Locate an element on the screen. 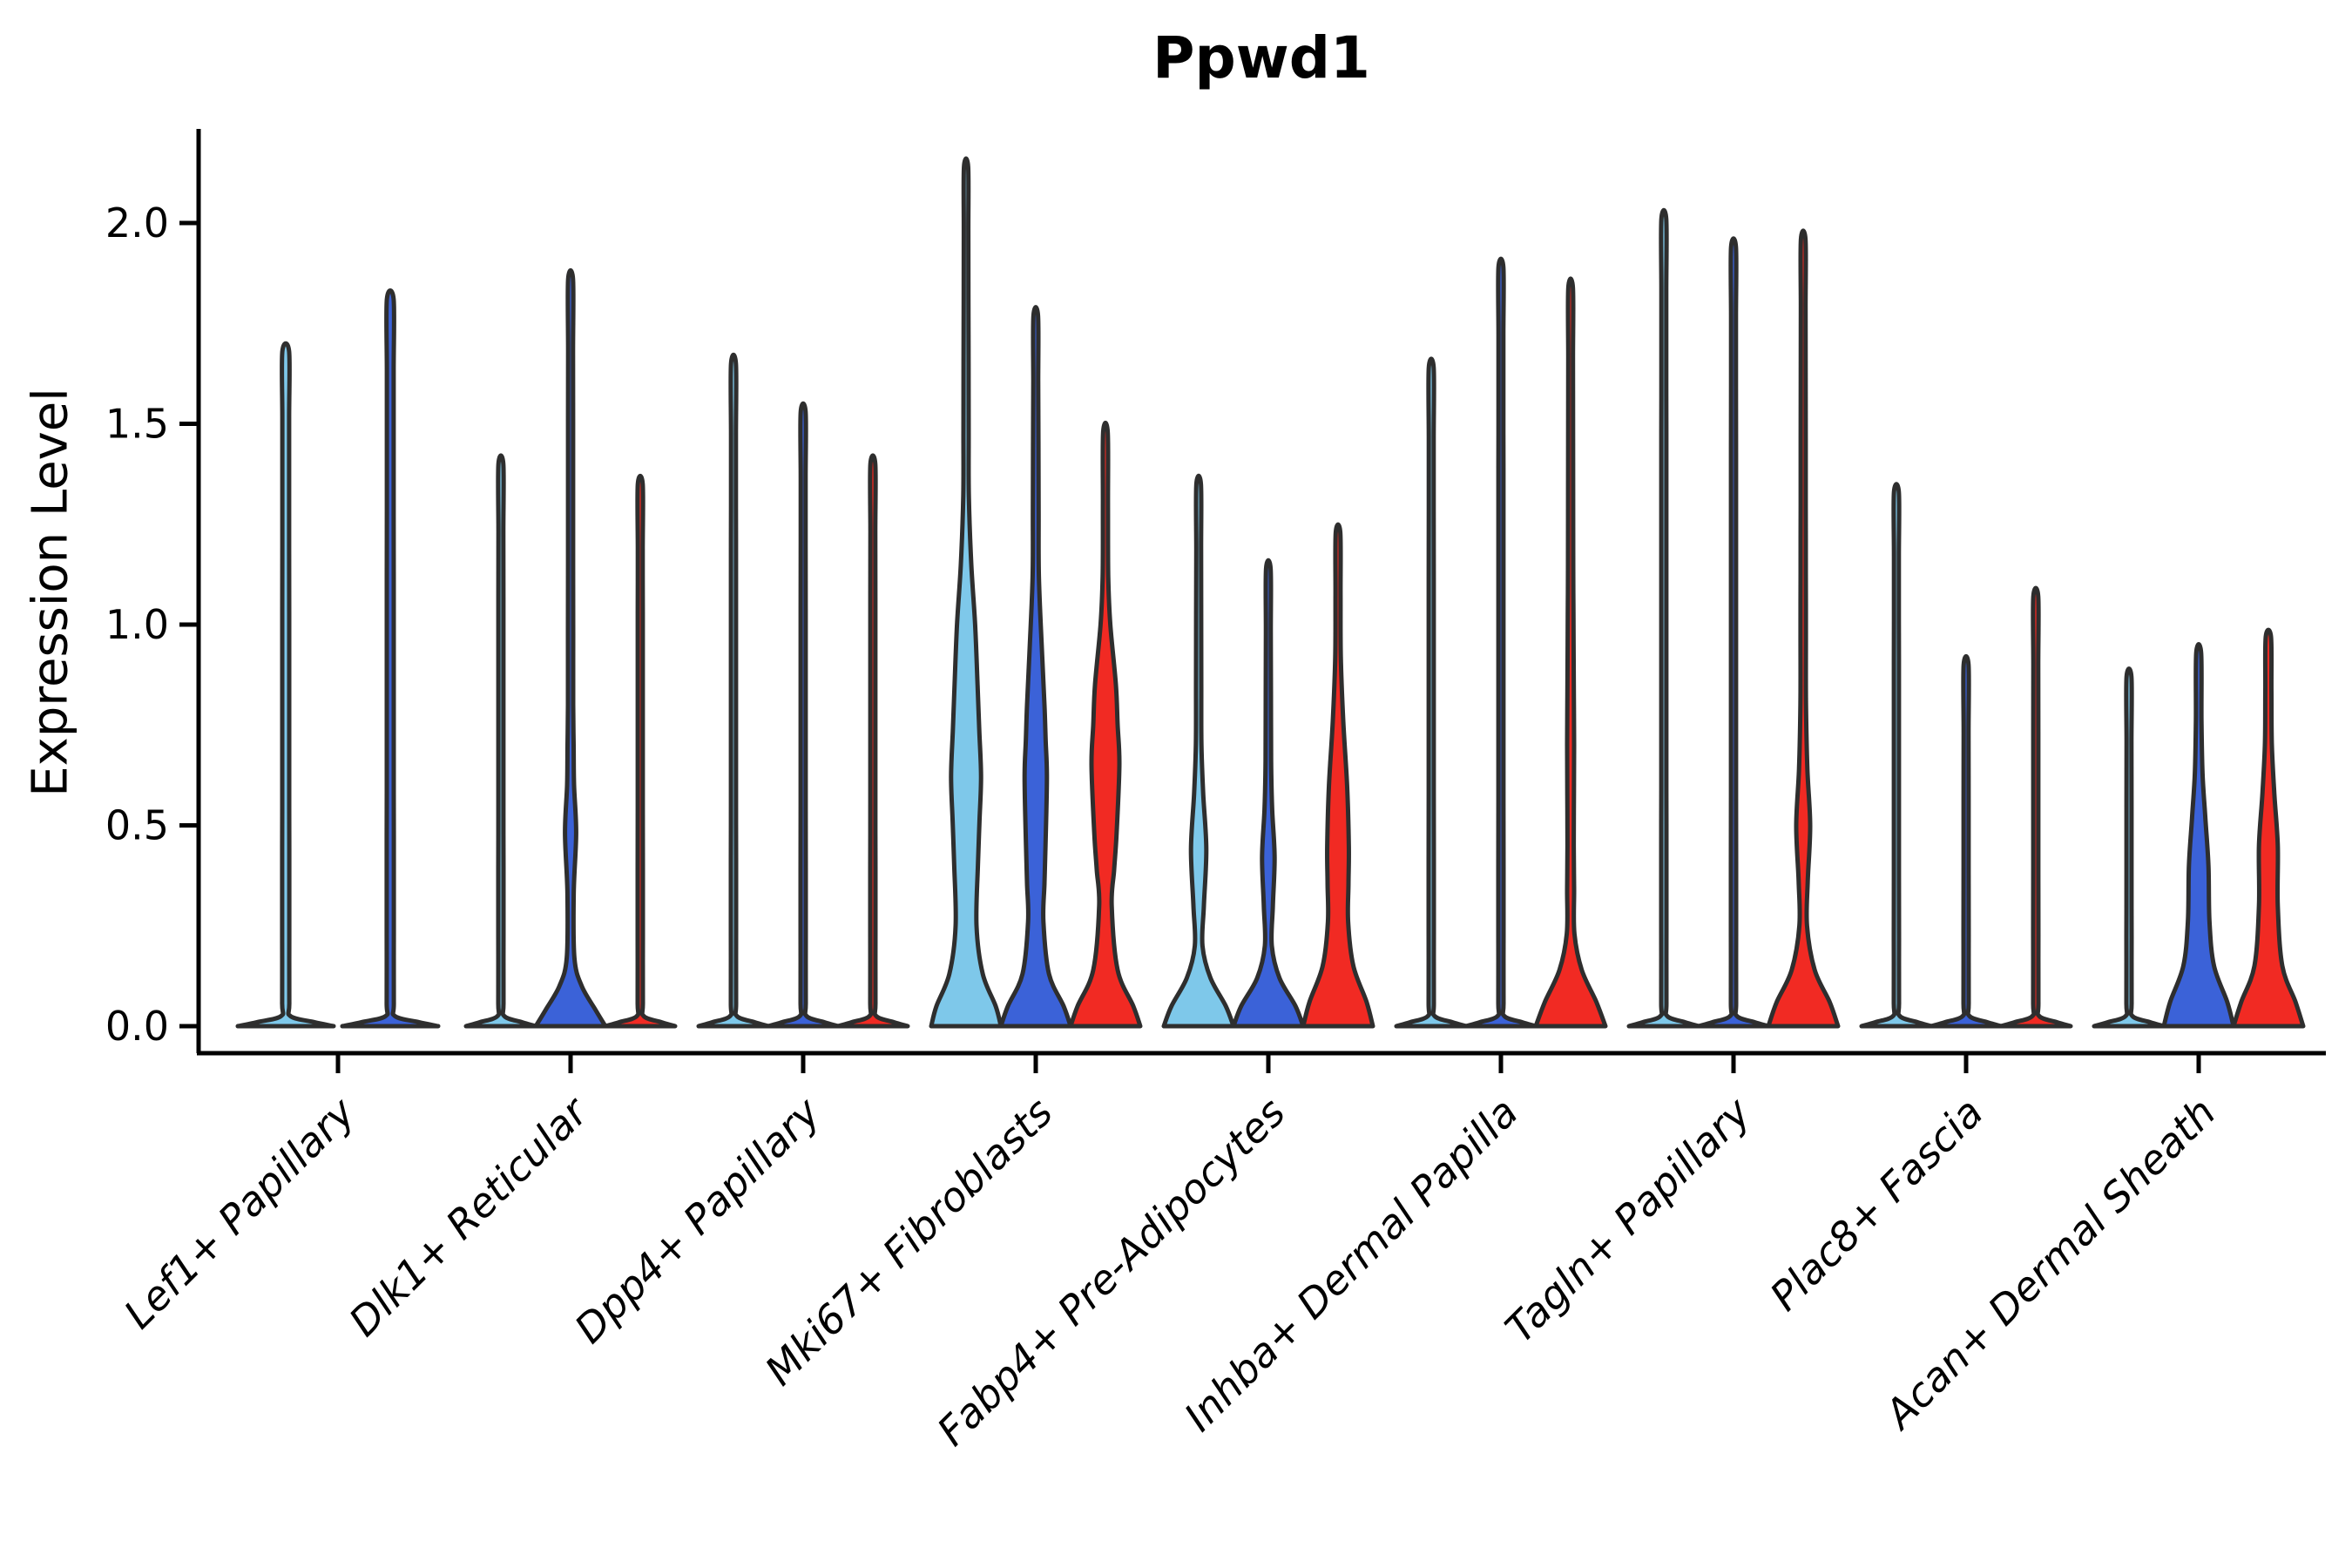 This screenshot has height=1568, width=2352. x-tick-label: Plac8+ Fascia is located at coordinates (1876, 1204).